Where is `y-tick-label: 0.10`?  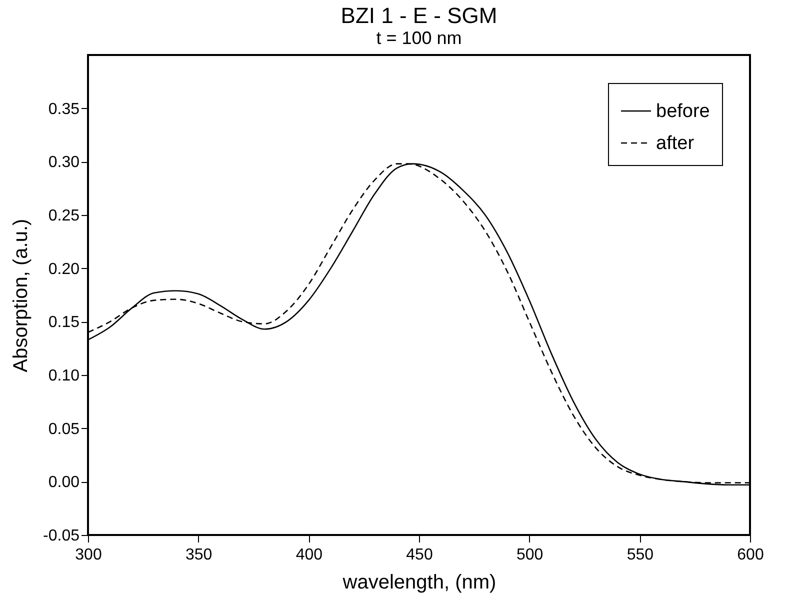 y-tick-label: 0.10 is located at coordinates (64, 376).